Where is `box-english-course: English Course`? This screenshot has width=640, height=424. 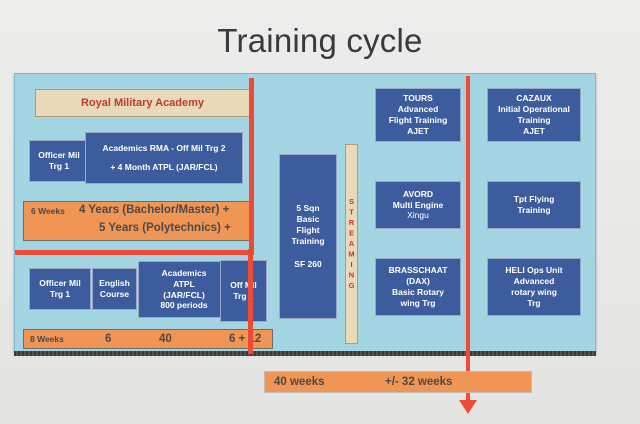 box-english-course: English Course is located at coordinates (114, 289).